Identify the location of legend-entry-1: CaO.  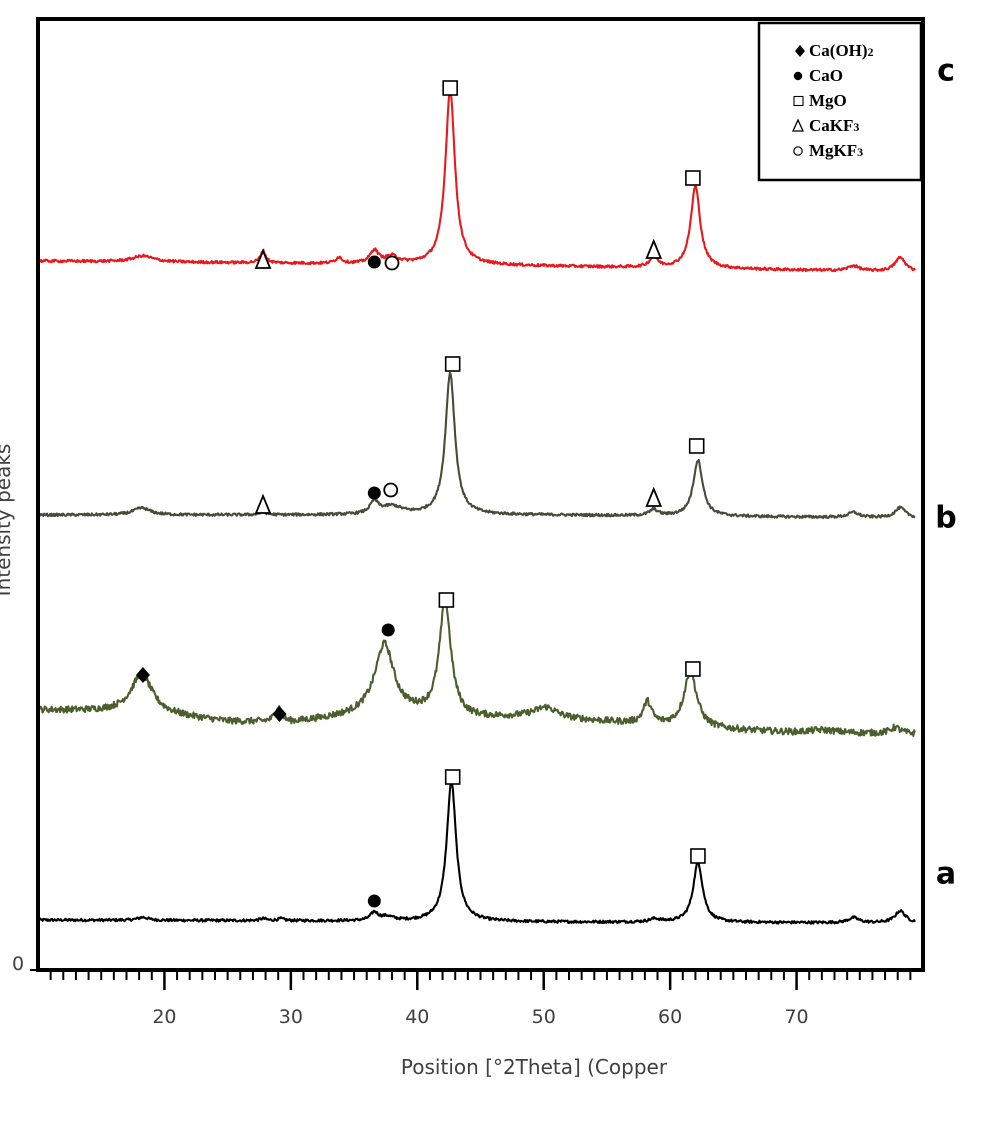
(818, 75).